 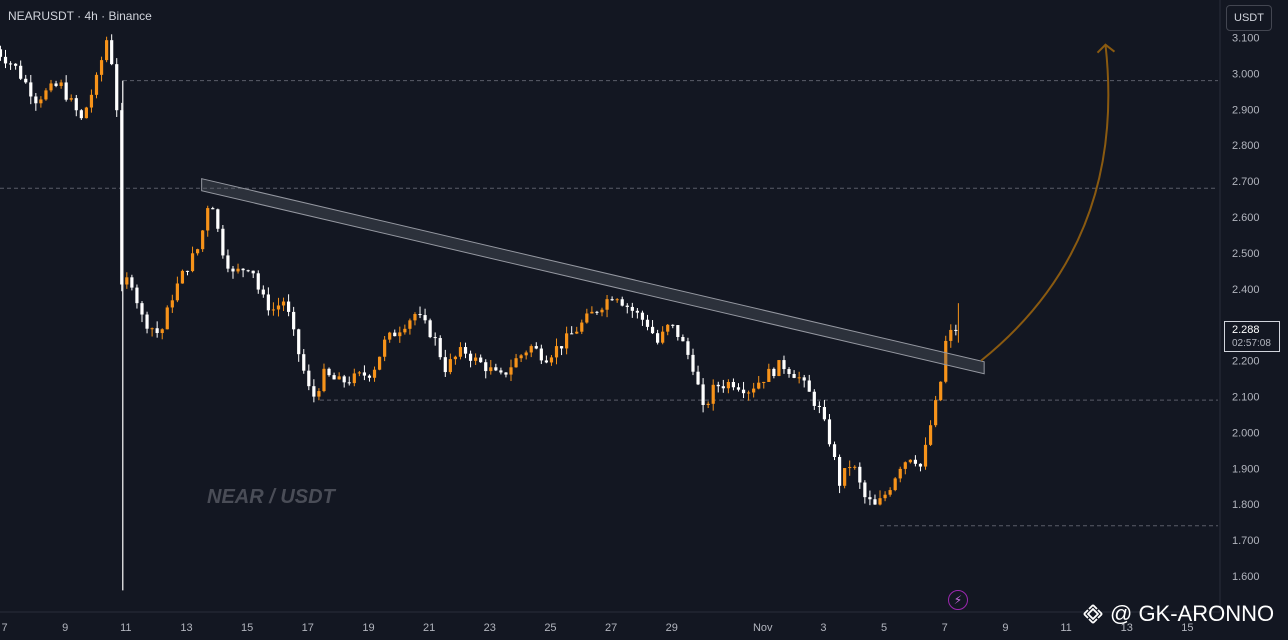 I want to click on x-tick-label: 21, so click(x=429, y=628).